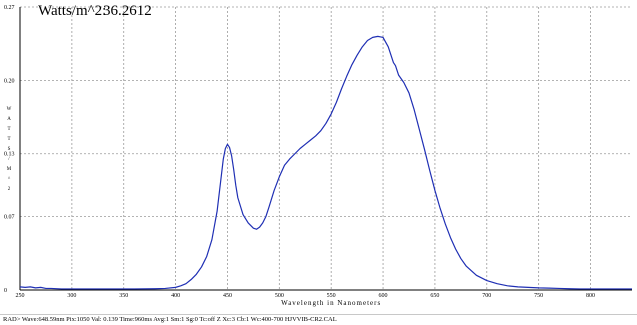 The width and height of the screenshot is (637, 325). What do you see at coordinates (227, 296) in the screenshot?
I see `x-tick-label: 450` at bounding box center [227, 296].